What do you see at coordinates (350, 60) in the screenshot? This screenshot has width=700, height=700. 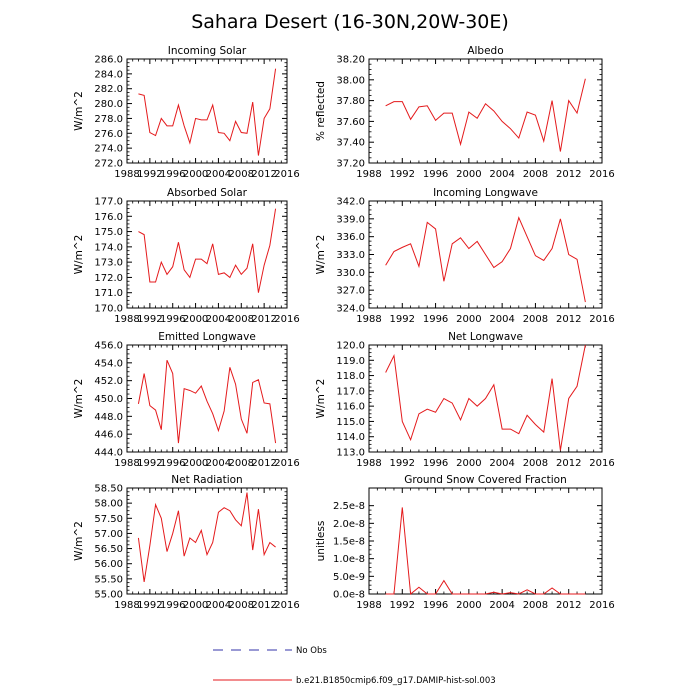 I see `y-tick-label: 38.20` at bounding box center [350, 60].